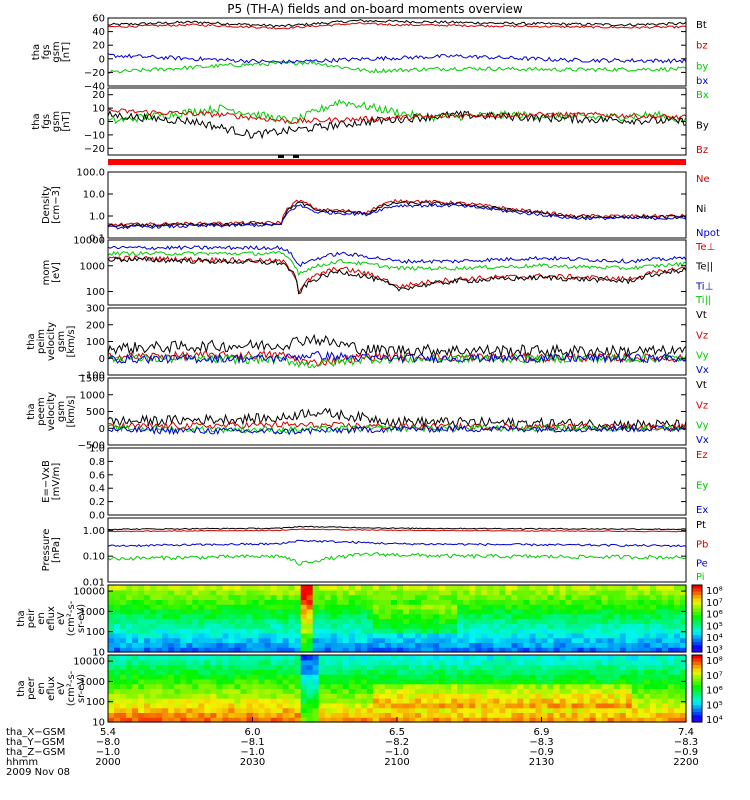  I want to click on colorbar-cell, so click(697, 620).